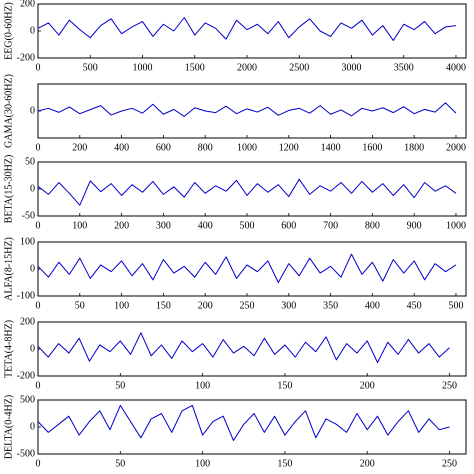 This screenshot has width=474, height=474. Describe the element at coordinates (456, 67) in the screenshot. I see `x-tick-label: 4000` at that location.